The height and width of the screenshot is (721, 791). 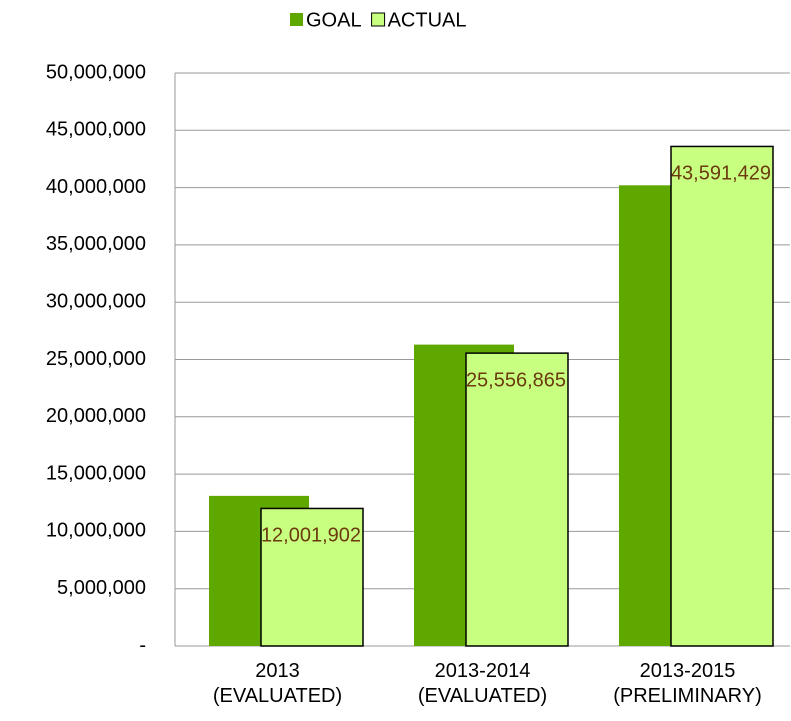 What do you see at coordinates (687, 683) in the screenshot?
I see `x-tick-label: 2013-2015 (PRELIMINARY)` at bounding box center [687, 683].